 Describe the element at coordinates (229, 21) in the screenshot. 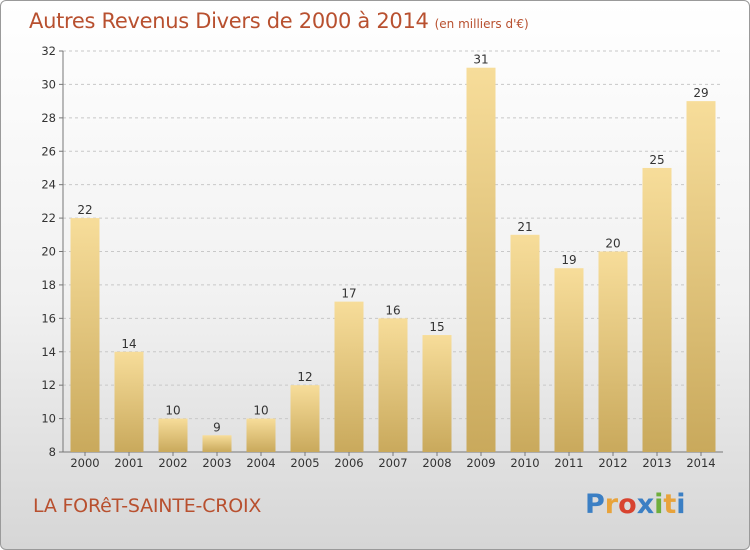

I see `chart-title-text: Autres Revenus Divers de 2000 à 2014` at that location.